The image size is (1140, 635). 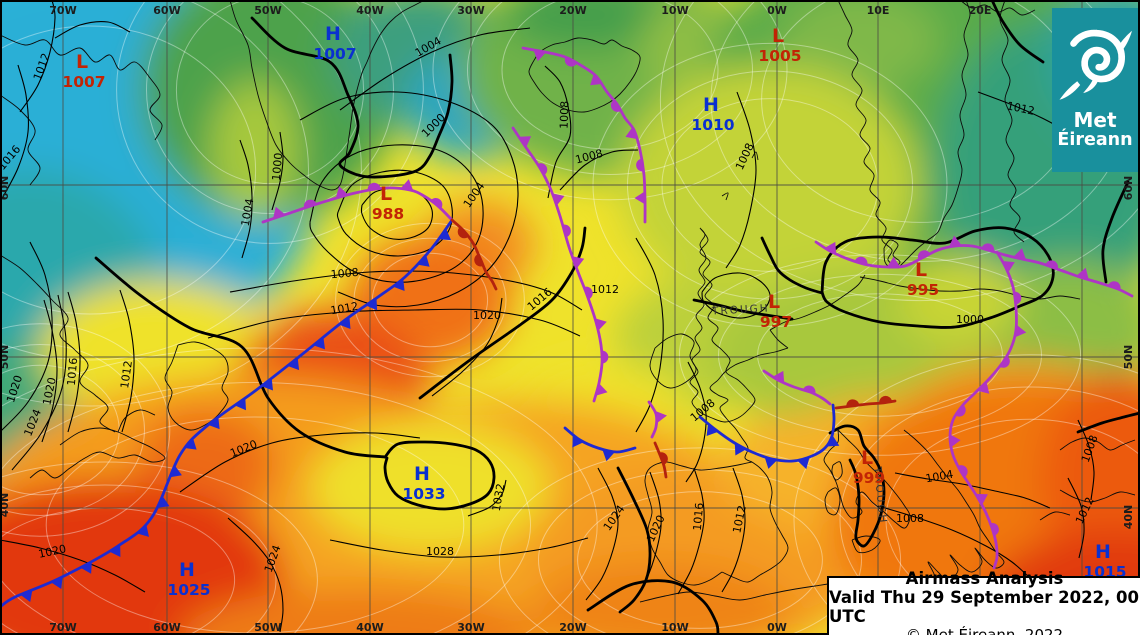 What do you see at coordinates (499, 497) in the screenshot?
I see `isobar-label: 1032` at bounding box center [499, 497].